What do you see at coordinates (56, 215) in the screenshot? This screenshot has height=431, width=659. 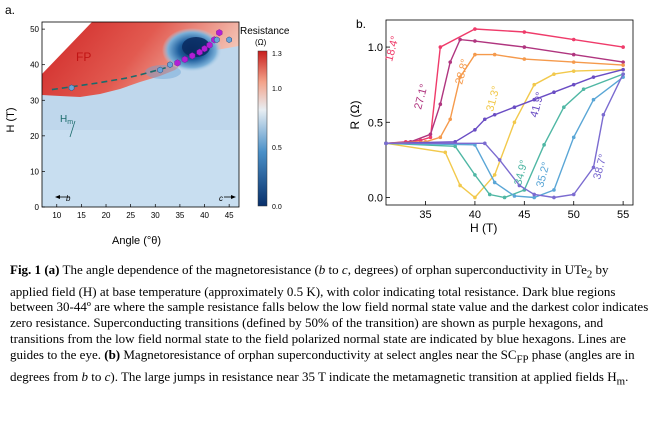 I see `panel-a-xtick-label: 10` at bounding box center [56, 215].